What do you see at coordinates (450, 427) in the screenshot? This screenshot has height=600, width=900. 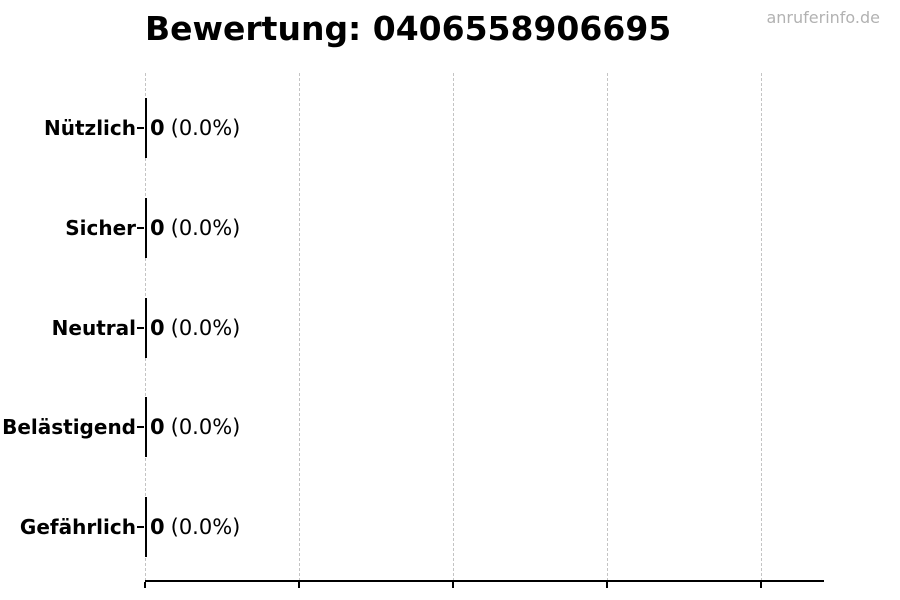 I see `bar-row-belaestigend: Belästigend 0 (0.0%)` at bounding box center [450, 427].